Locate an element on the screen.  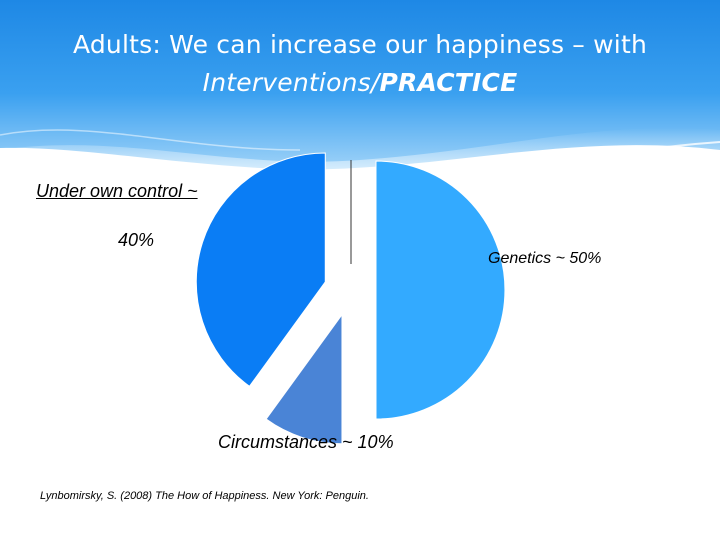
label-genetics: Genetics ~ 50% is located at coordinates (545, 258).